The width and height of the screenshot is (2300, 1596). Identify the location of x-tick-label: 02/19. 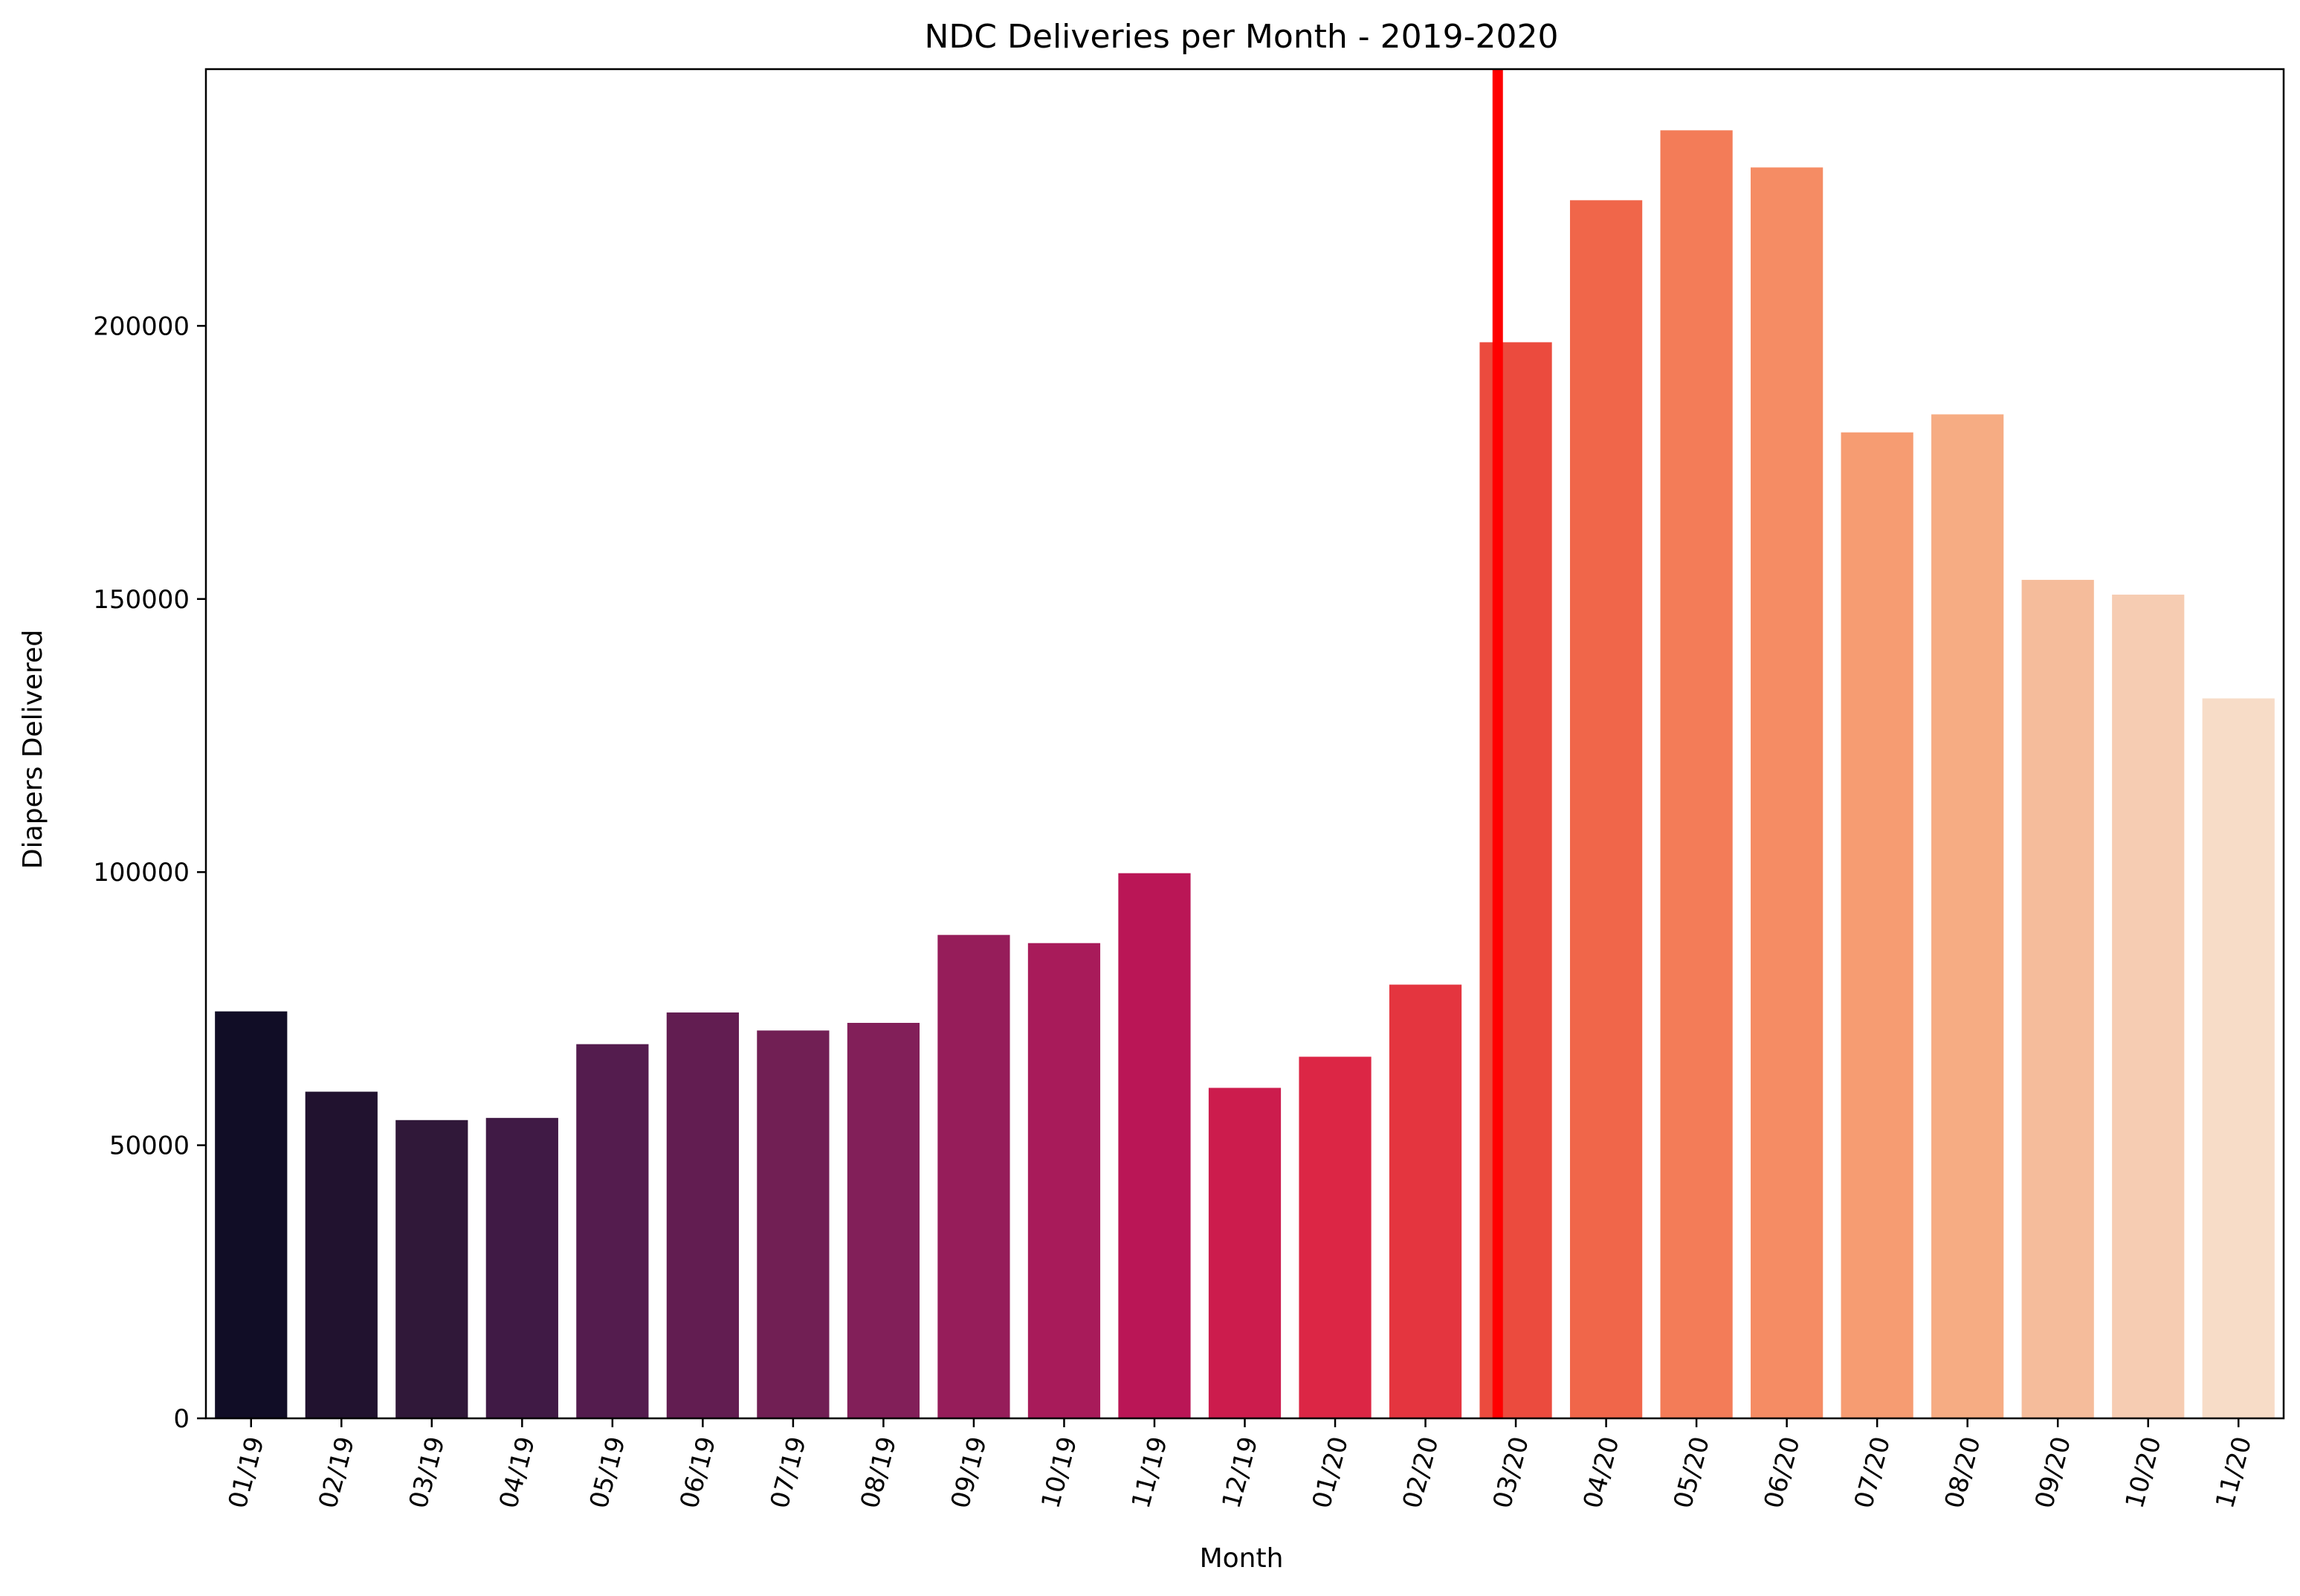
(337, 1472).